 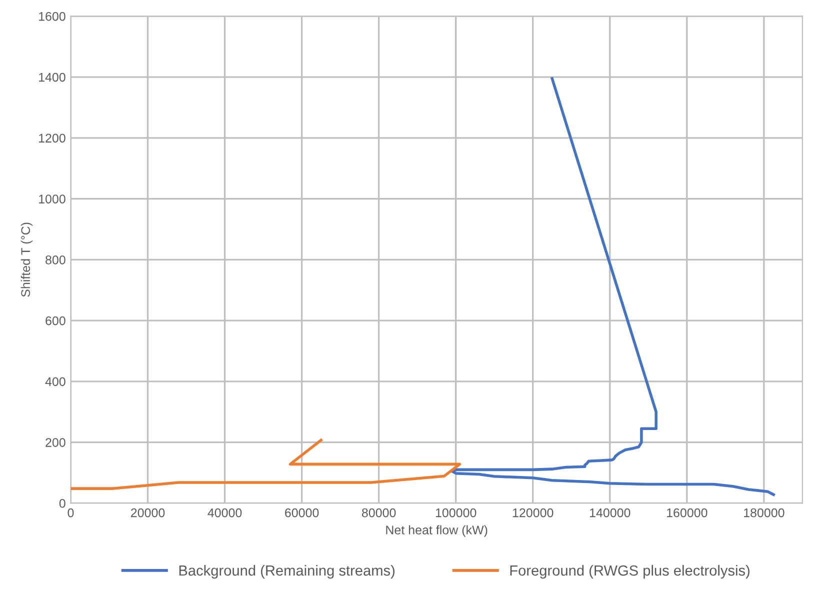 I want to click on x-tick-label: 20000, so click(x=148, y=513).